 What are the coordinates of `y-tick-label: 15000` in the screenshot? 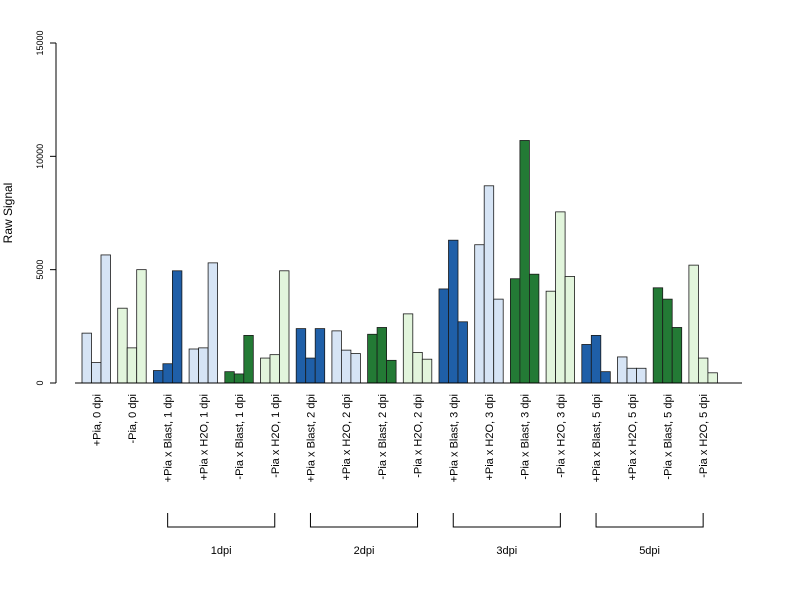 It's located at (40, 42).